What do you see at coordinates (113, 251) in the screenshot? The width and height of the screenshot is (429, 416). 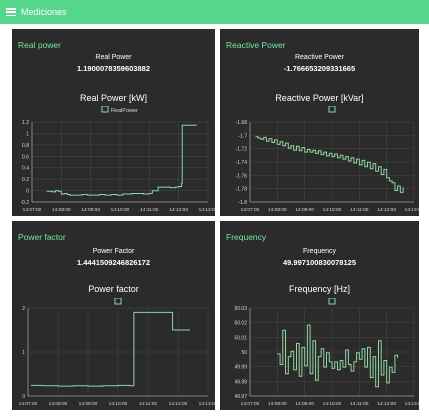 I see `metric-label: Power Factor` at bounding box center [113, 251].